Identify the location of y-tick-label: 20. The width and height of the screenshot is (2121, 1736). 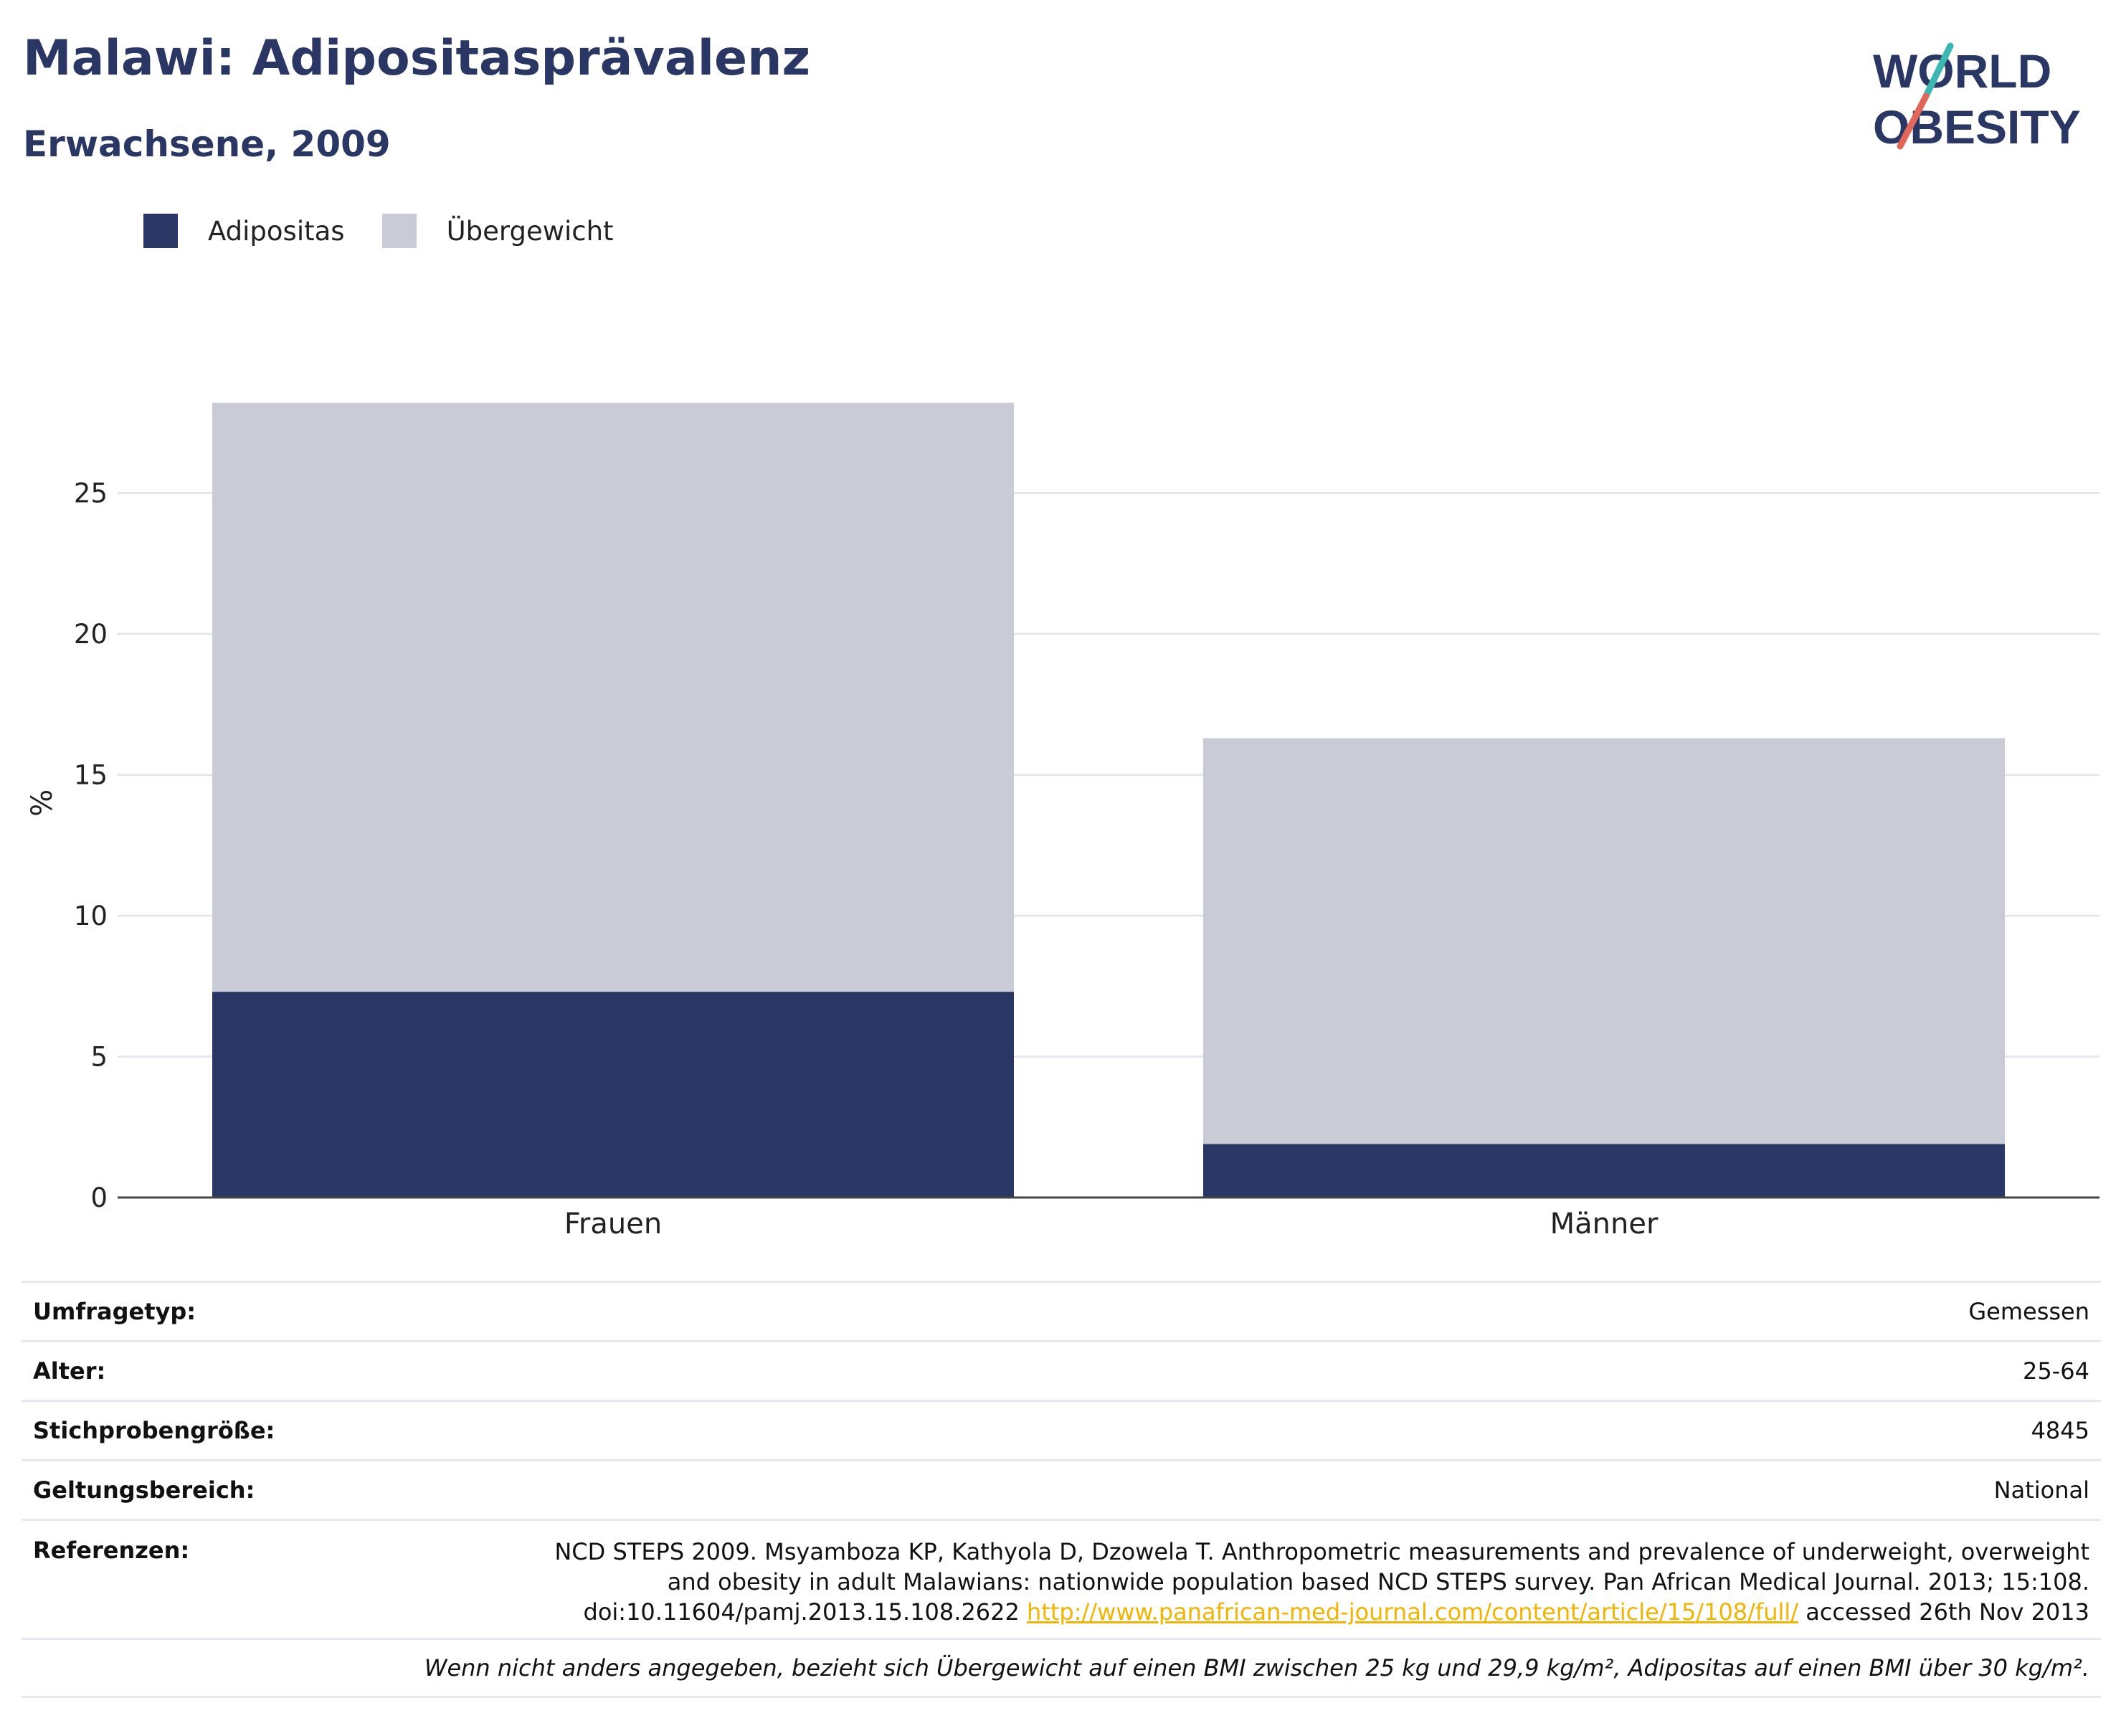
(91, 634).